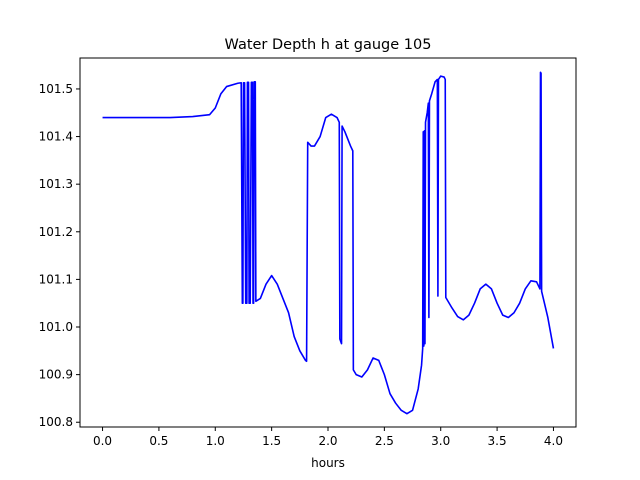  I want to click on x-tick-label: 1.5, so click(271, 441).